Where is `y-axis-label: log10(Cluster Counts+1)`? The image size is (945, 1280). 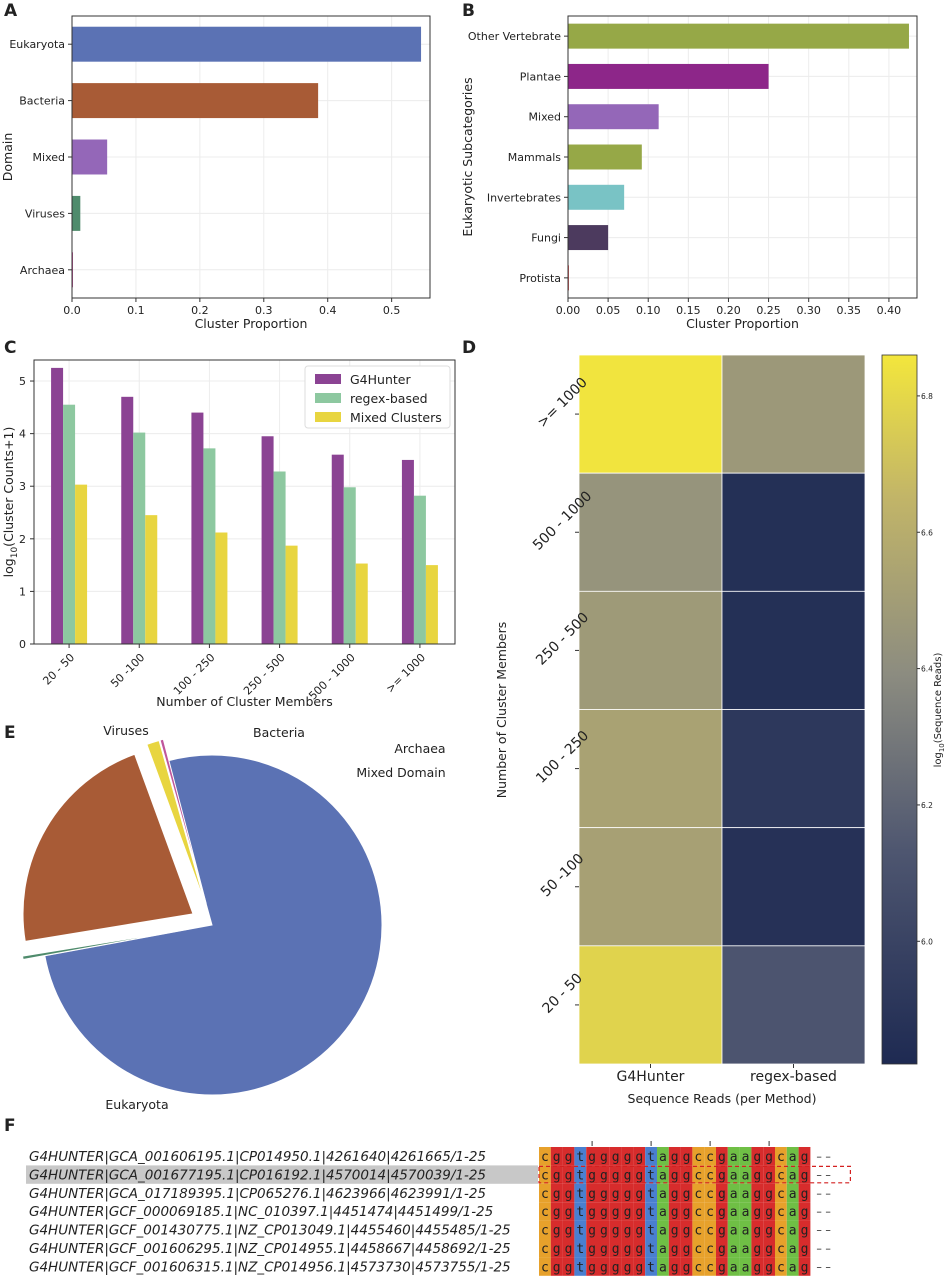 y-axis-label: log10(Cluster Counts+1) is located at coordinates (10, 502).